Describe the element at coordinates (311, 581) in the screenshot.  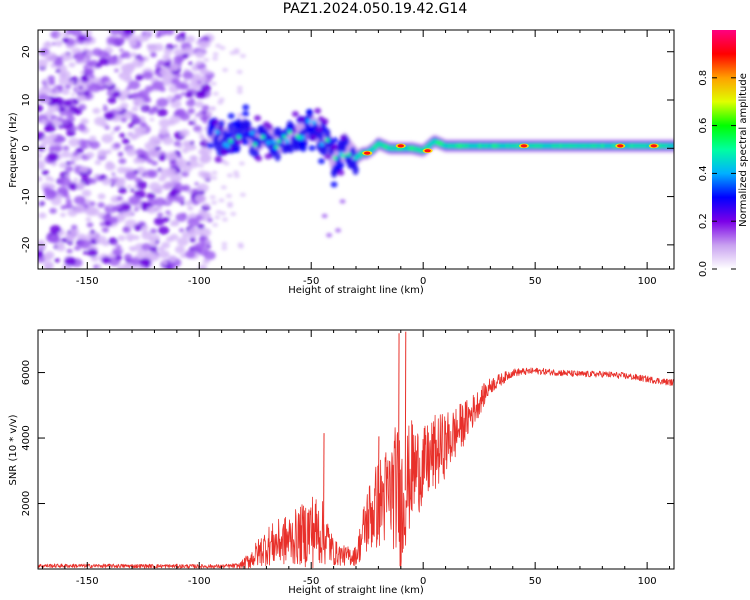
I see `snr-x-tick-label: -50` at that location.